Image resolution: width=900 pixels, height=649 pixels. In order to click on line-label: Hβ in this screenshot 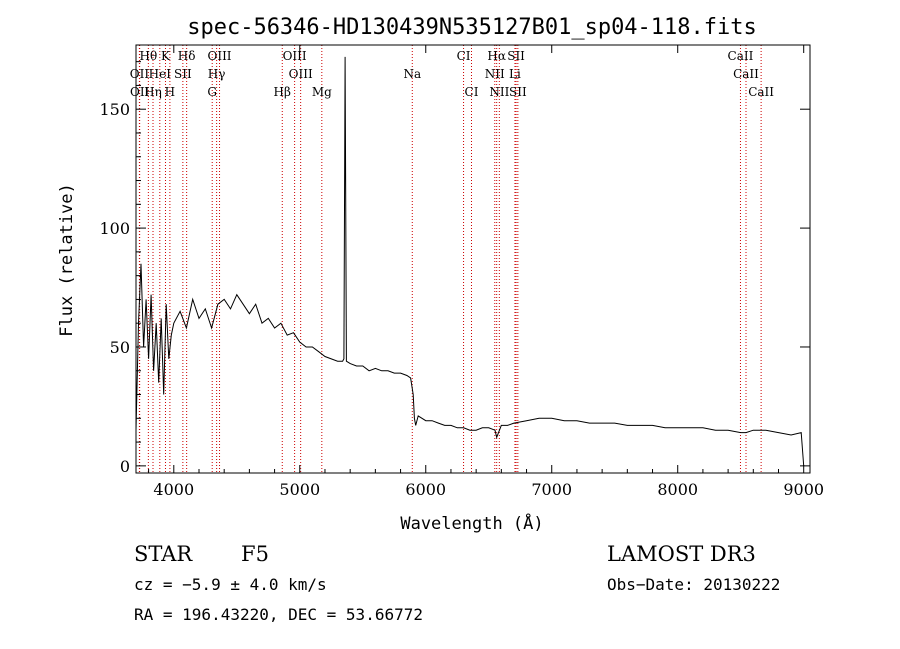, I will do `click(282, 92)`.